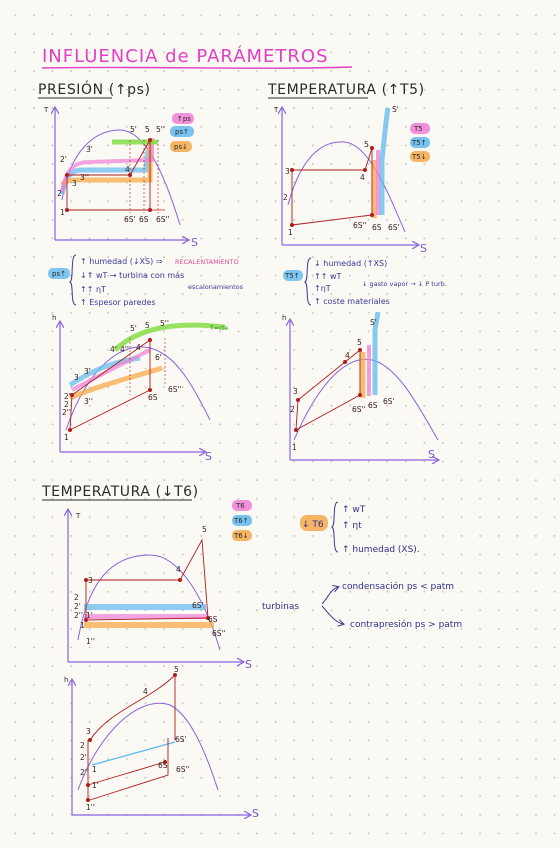 Image resolution: width=560 pixels, height=848 pixels. Describe the element at coordinates (218, 328) in the screenshot. I see `presion-curve-label: T=cte` at that location.